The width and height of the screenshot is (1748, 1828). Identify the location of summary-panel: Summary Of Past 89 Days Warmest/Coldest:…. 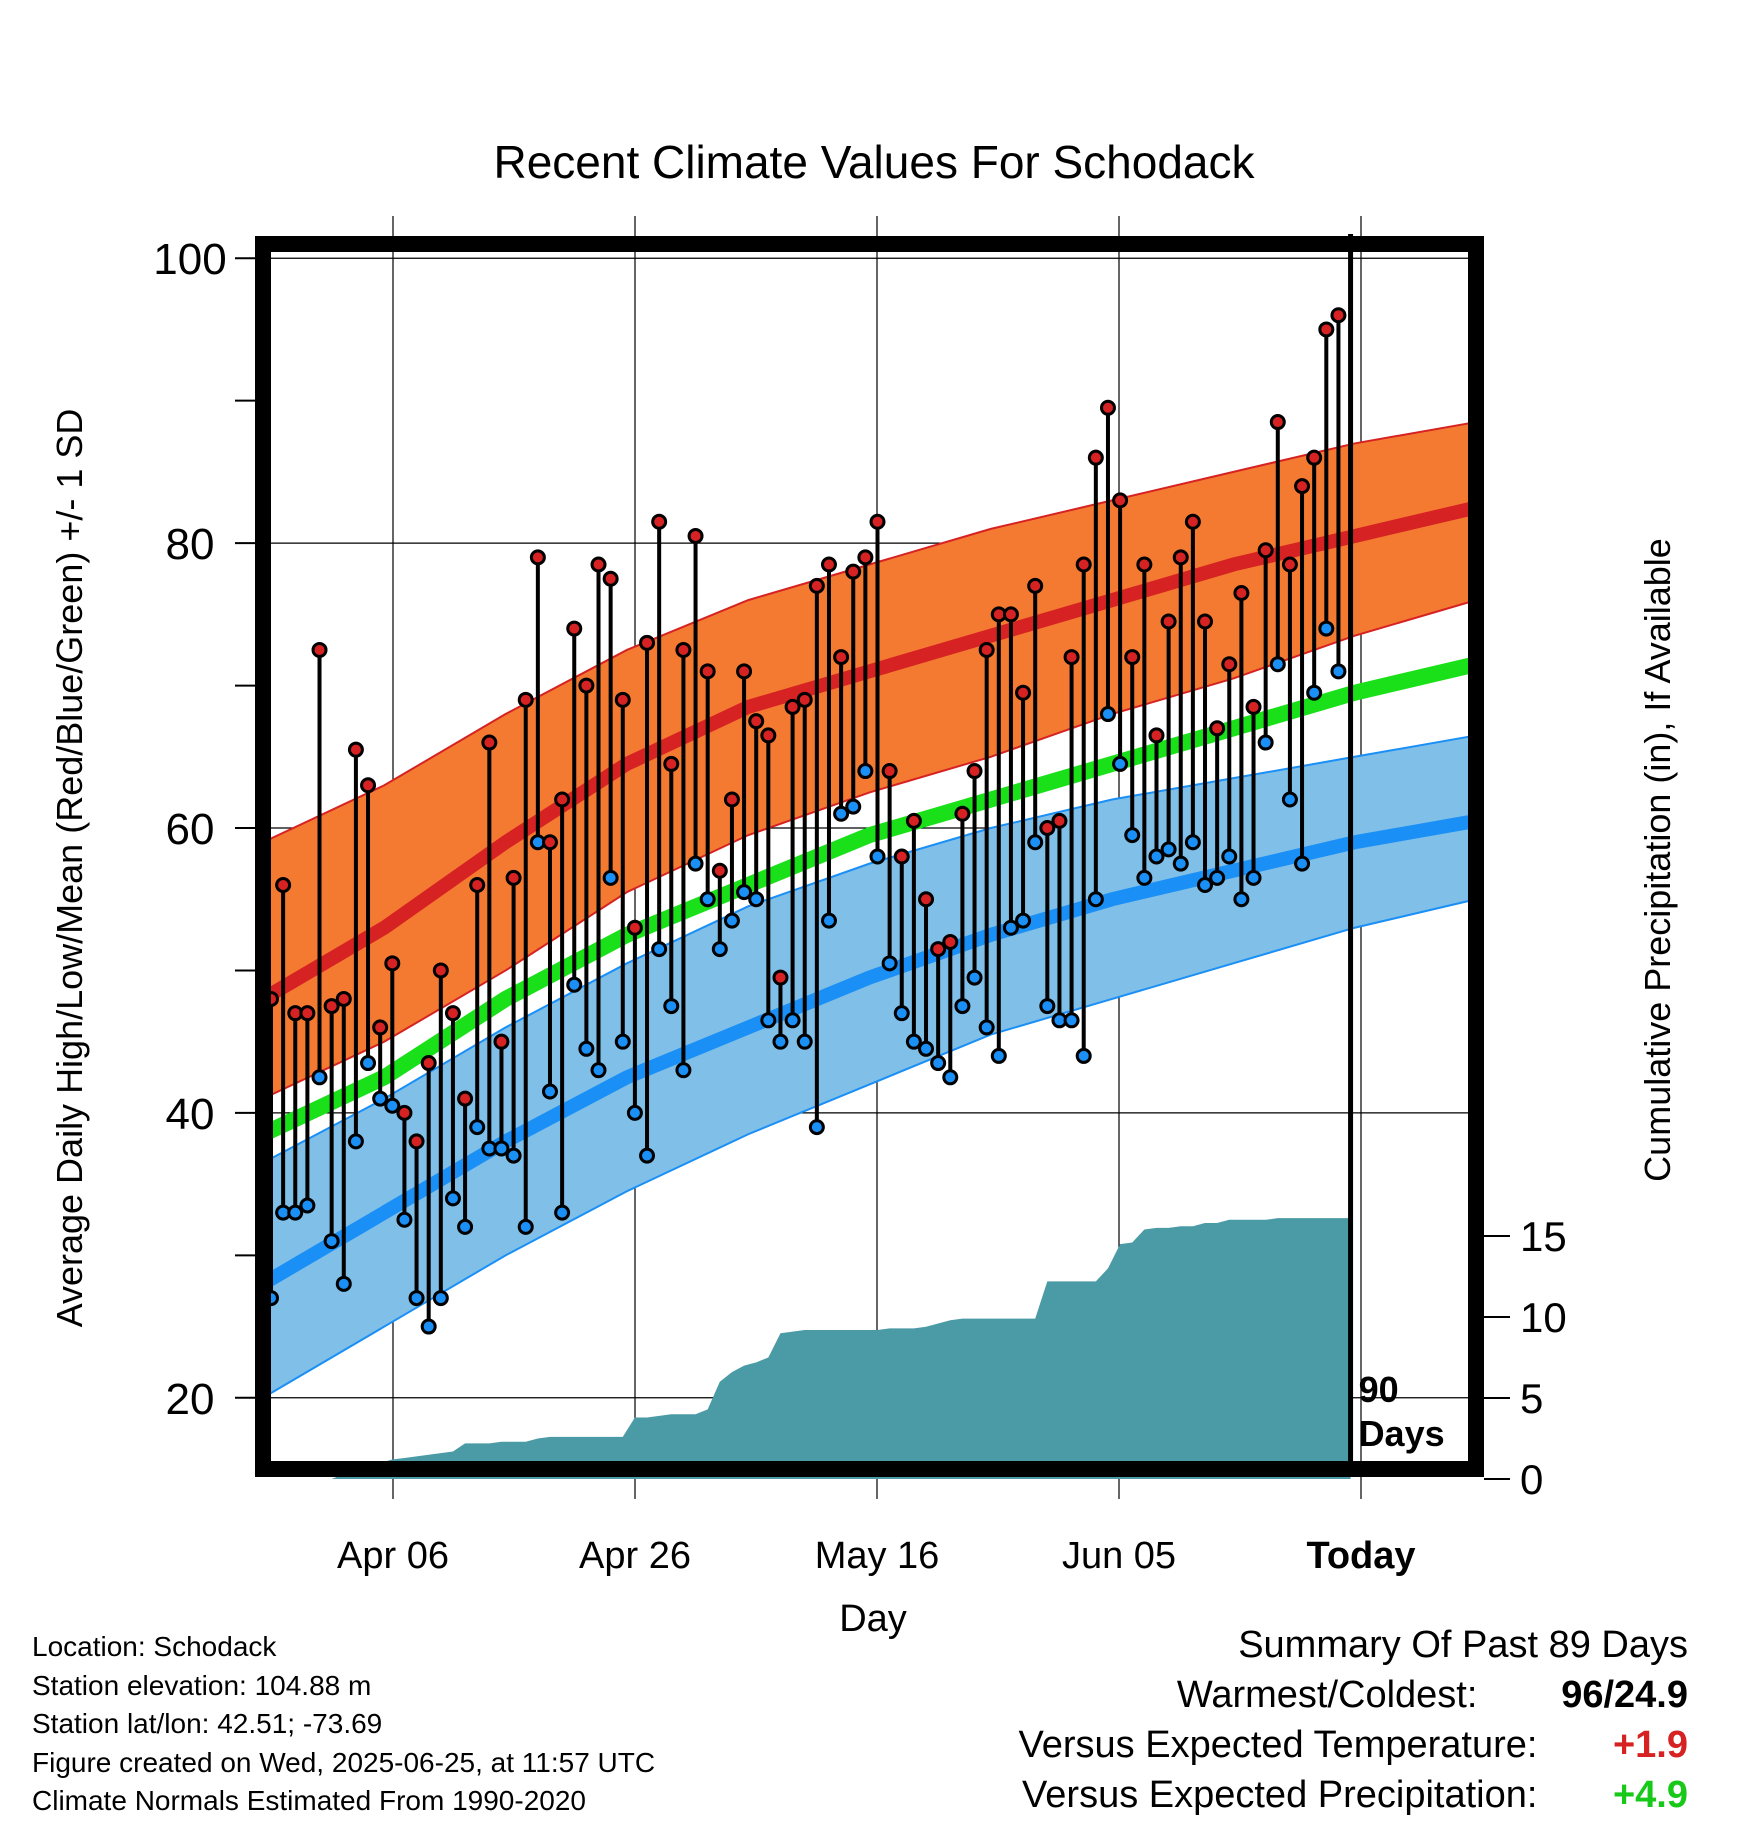
(1353, 1720).